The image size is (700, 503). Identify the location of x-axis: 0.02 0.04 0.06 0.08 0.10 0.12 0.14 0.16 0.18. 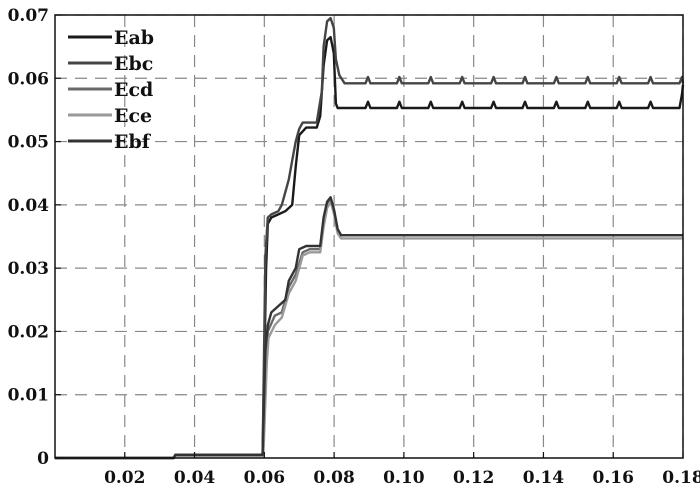
(402, 470).